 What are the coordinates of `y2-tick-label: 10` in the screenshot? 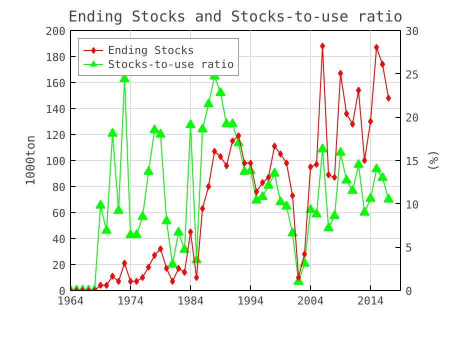 It's located at (412, 205).